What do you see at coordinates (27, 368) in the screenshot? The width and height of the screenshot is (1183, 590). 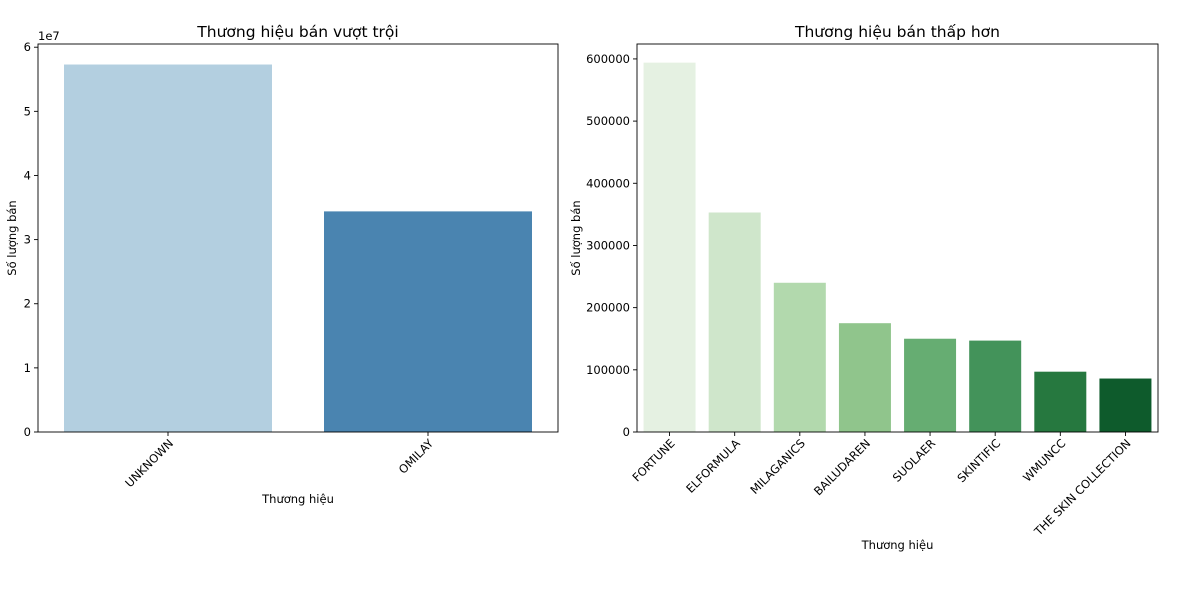 I see `y-tick-label: 1` at bounding box center [27, 368].